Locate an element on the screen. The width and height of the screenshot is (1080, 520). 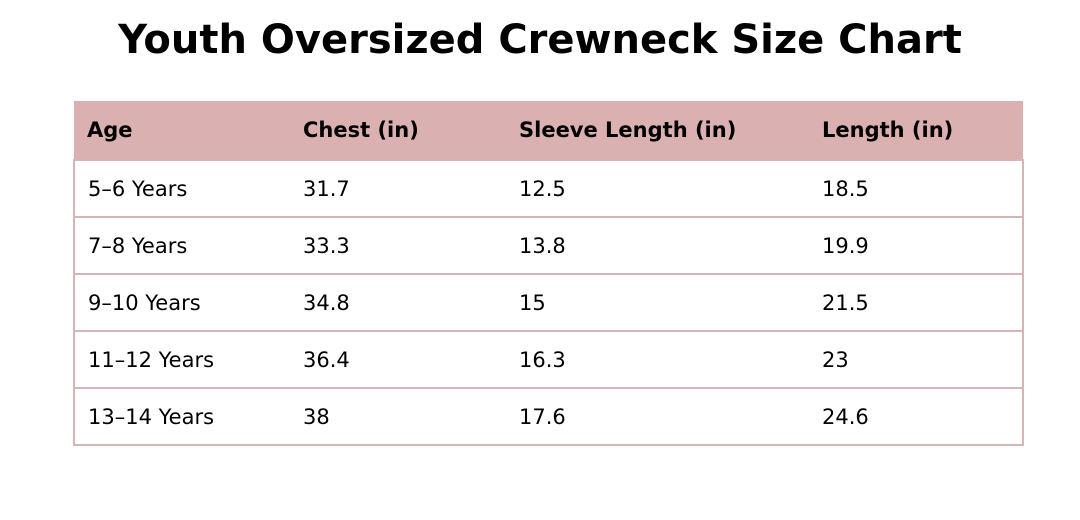
table-cell: 15 is located at coordinates (657, 302).